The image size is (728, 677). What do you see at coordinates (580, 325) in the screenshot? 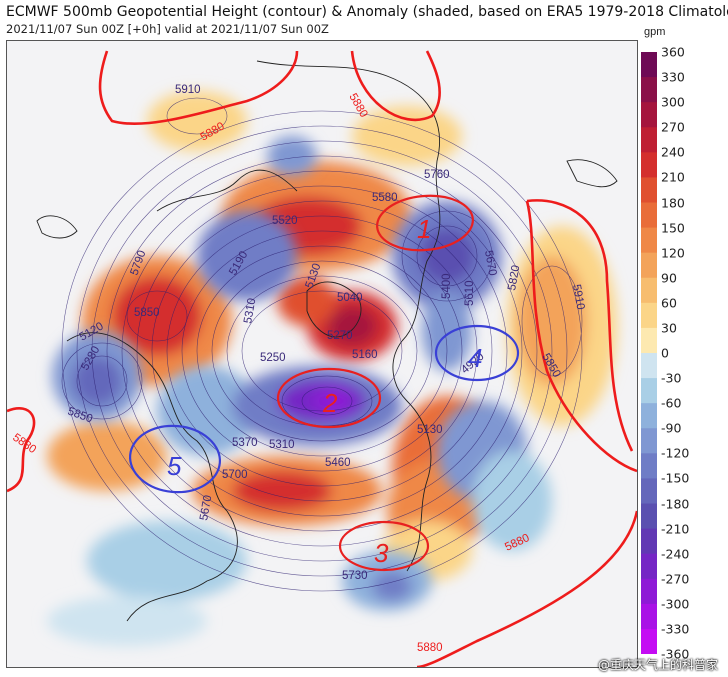
I see `ridge-line-east-outer` at bounding box center [580, 325].